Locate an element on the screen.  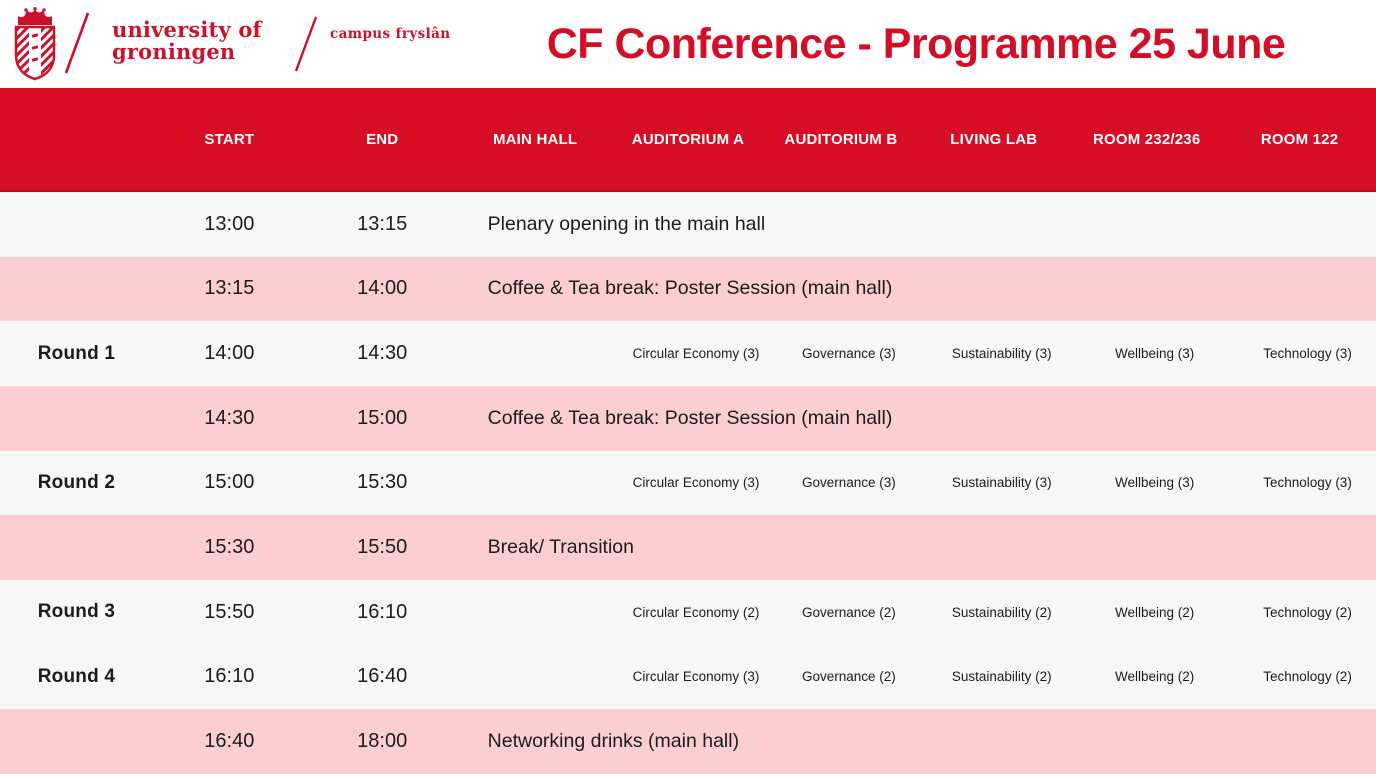
column-header-auditorium-a: AUDITORIUM A is located at coordinates (688, 139).